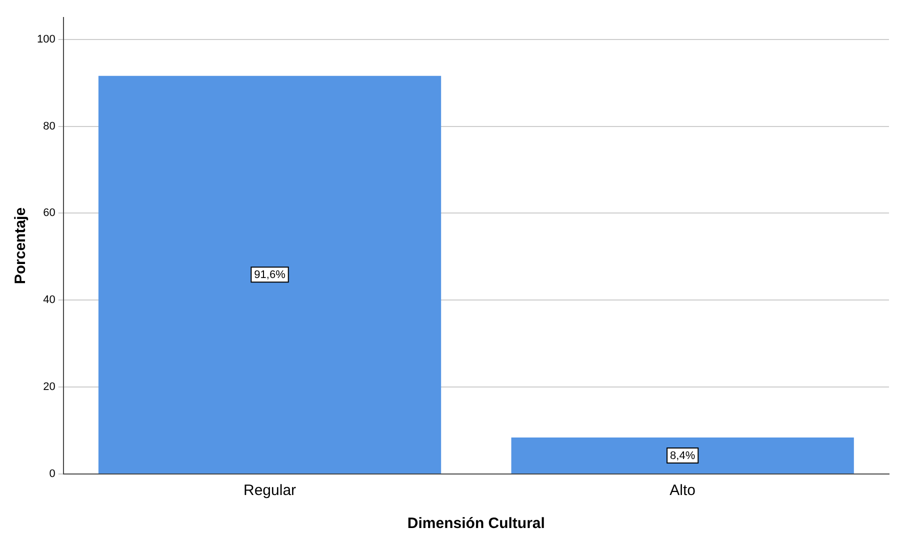 The image size is (907, 545). What do you see at coordinates (49, 300) in the screenshot?
I see `y-tick-label: 40` at bounding box center [49, 300].